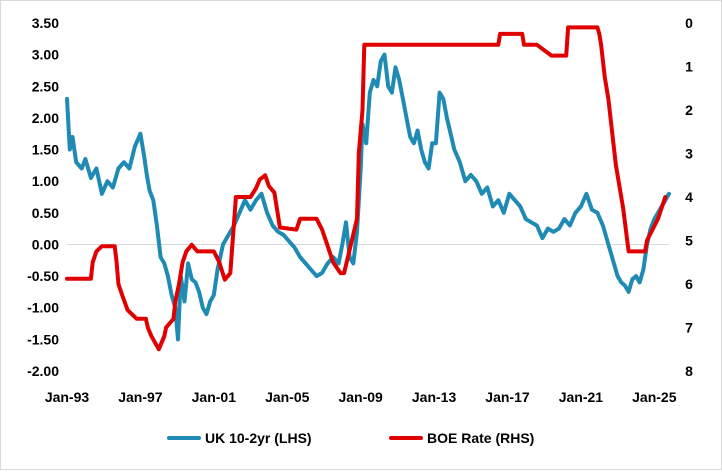 This screenshot has width=722, height=474. What do you see at coordinates (689, 23) in the screenshot?
I see `right-tick-label: 0` at bounding box center [689, 23].